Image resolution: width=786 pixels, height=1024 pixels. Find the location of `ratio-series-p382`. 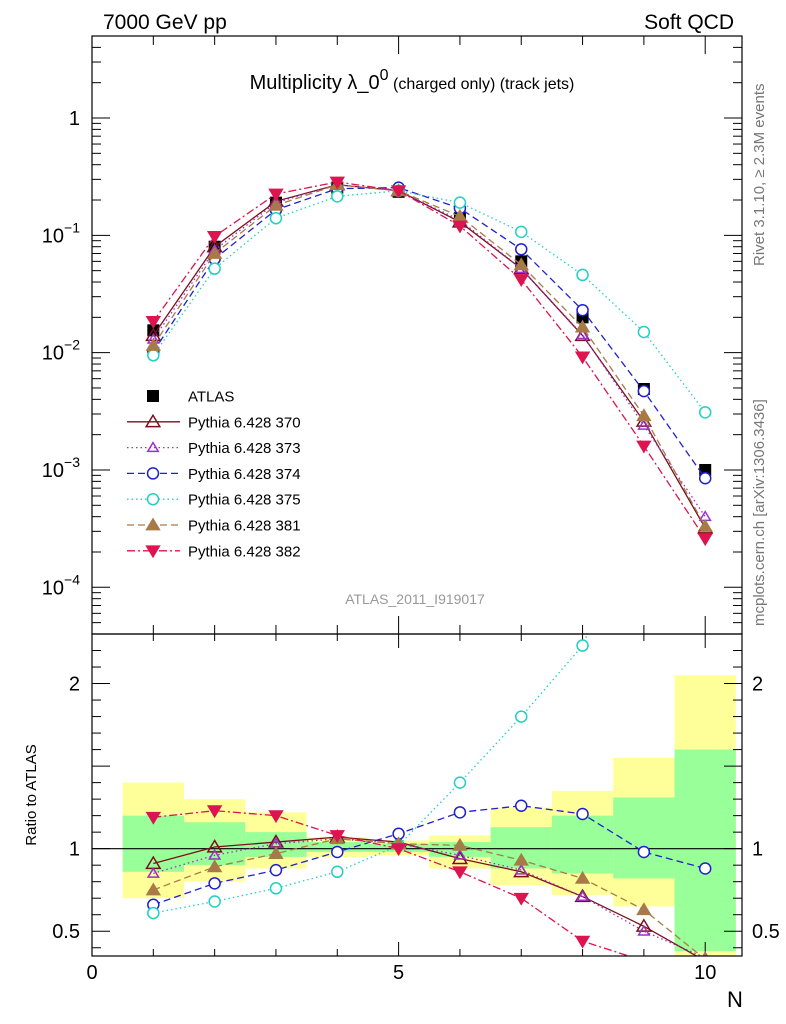

ratio-series-p382 is located at coordinates (398, 880).